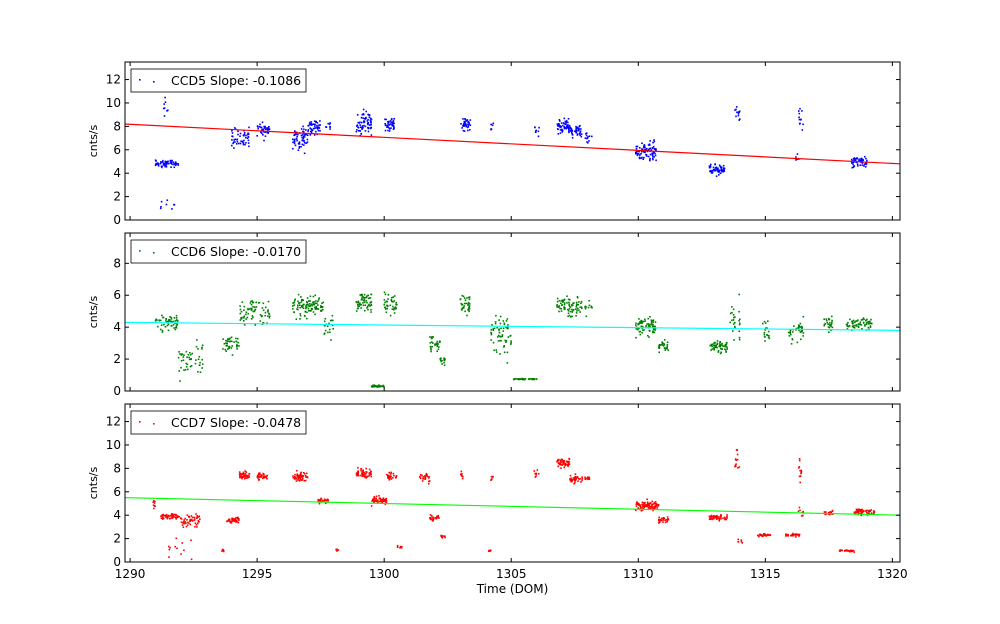  I want to click on legend-label: CCD5 Slope: -0.1086, so click(236, 80).